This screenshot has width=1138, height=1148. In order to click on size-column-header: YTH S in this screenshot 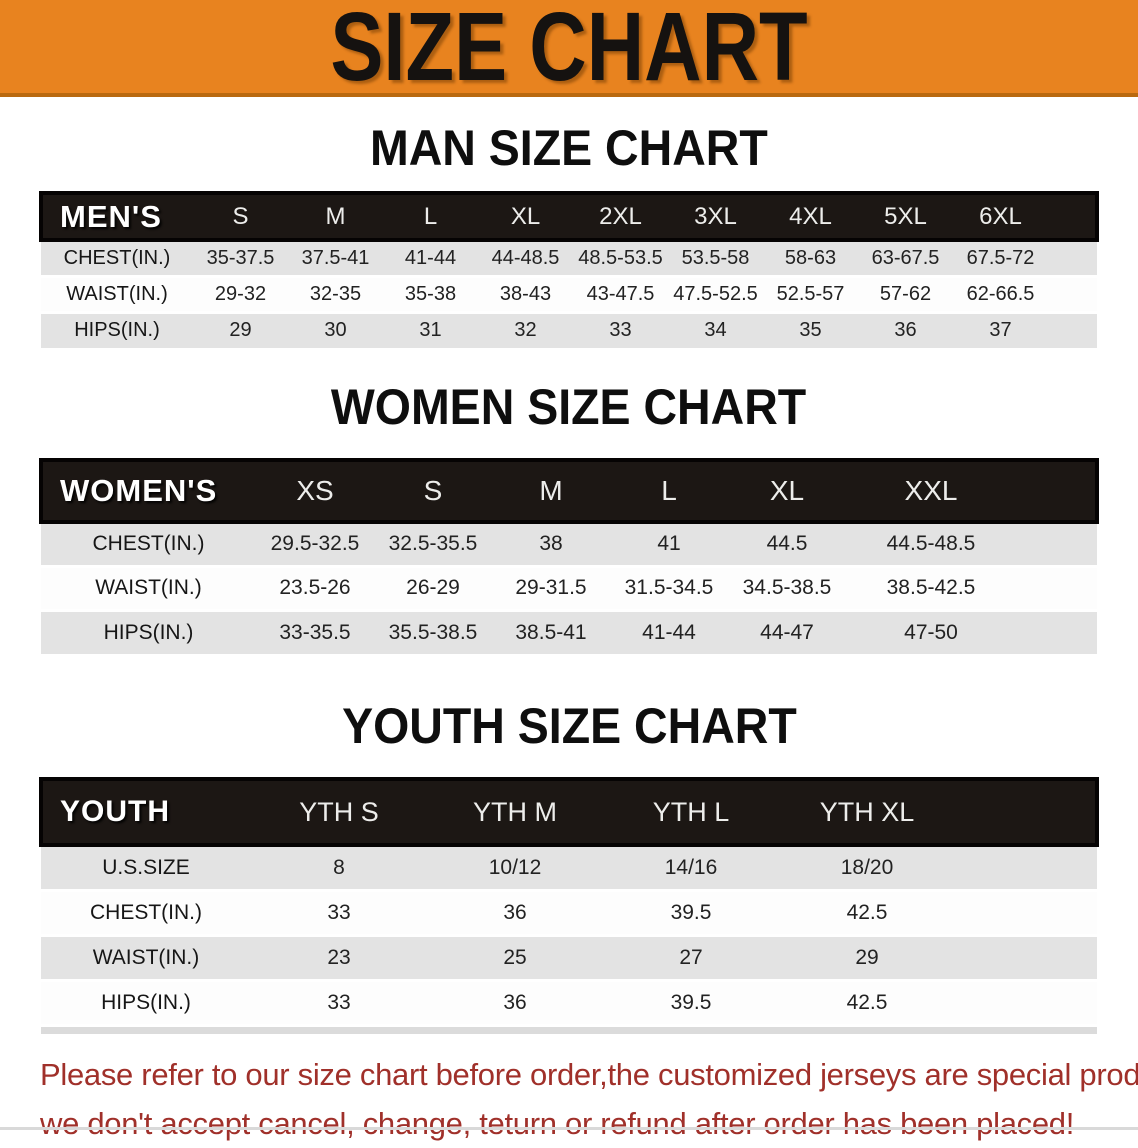, I will do `click(339, 812)`.